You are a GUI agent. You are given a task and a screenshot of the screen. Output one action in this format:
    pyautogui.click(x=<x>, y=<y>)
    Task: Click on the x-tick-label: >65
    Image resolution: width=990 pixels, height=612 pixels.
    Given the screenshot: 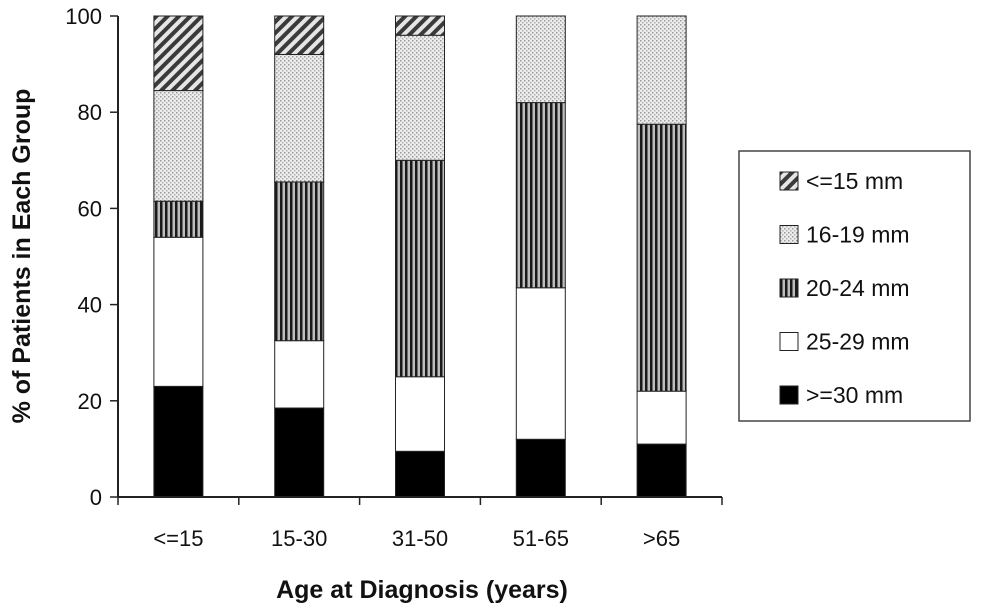 What is the action you would take?
    pyautogui.click(x=661, y=538)
    